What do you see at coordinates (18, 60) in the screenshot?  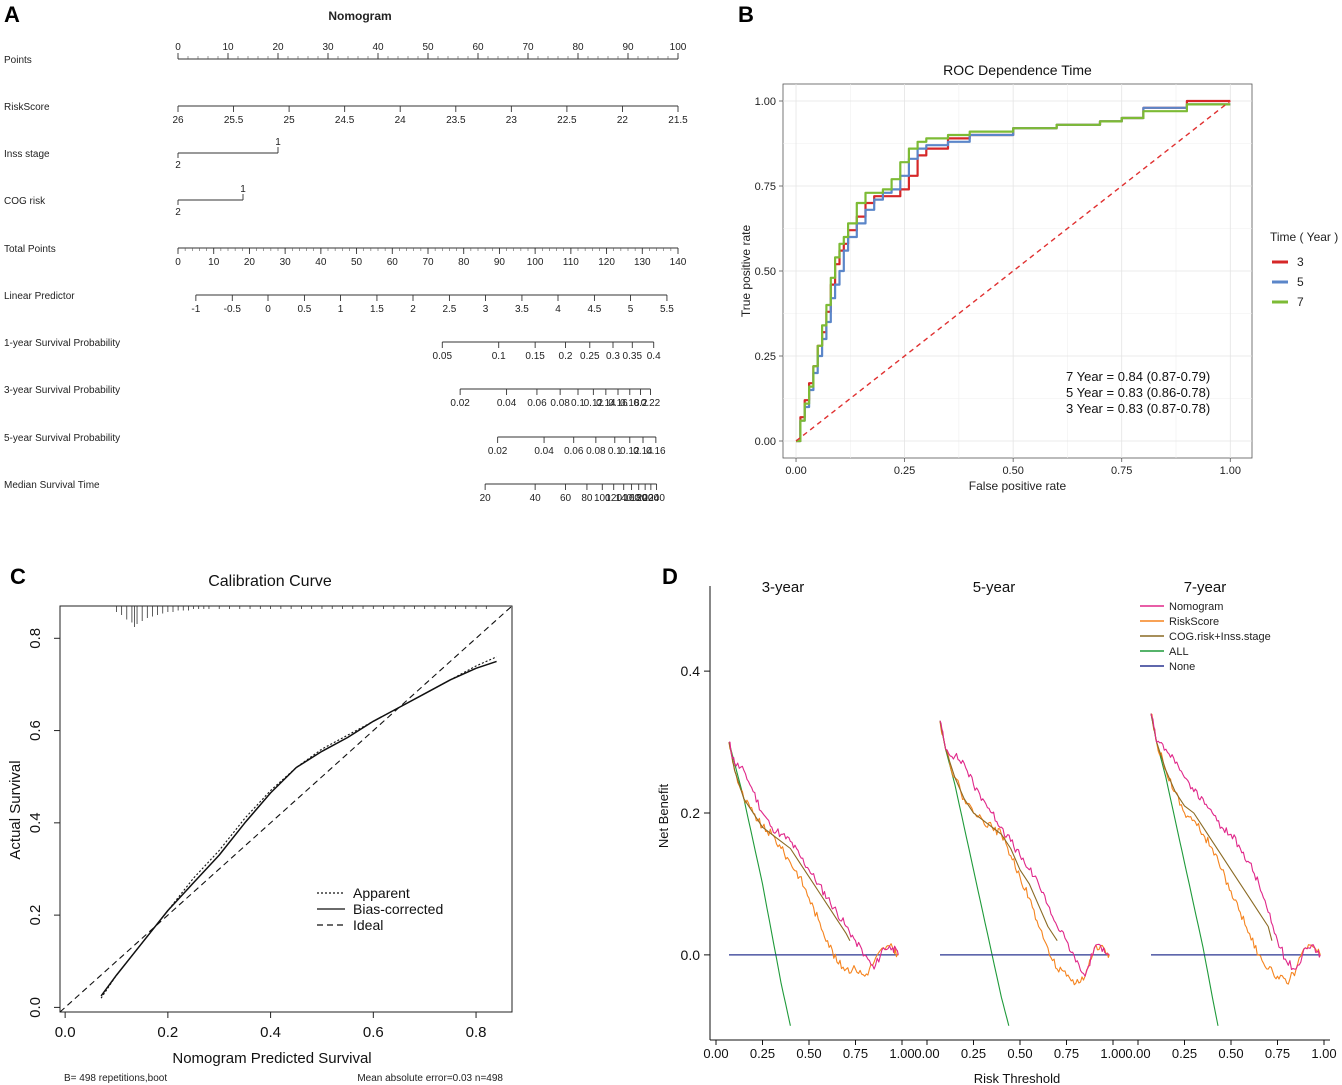 I see `nomogram-row-label-points: Points` at bounding box center [18, 60].